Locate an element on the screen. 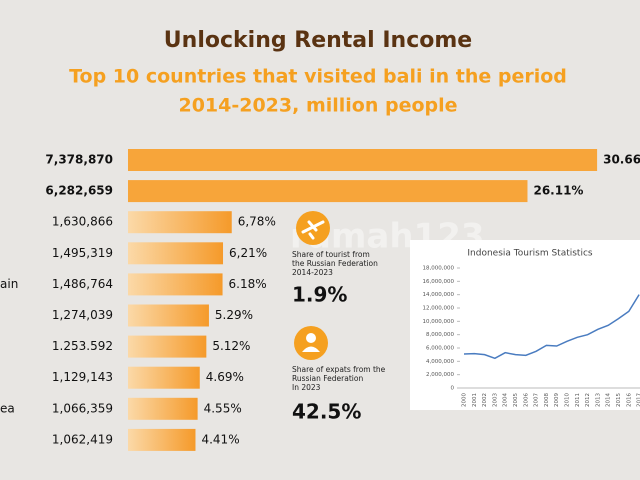  annotation-value: 1.9% is located at coordinates (319, 295).